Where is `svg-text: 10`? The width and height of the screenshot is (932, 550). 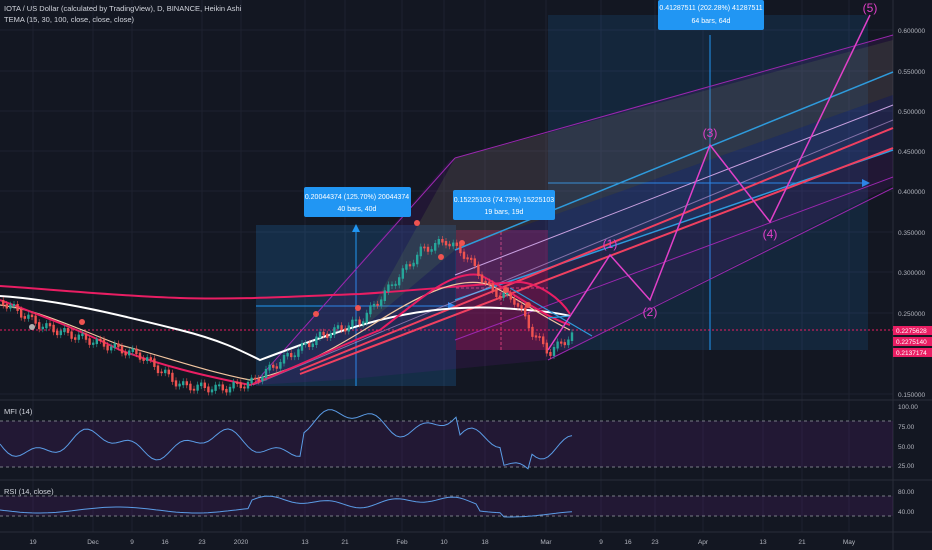 svg-text: 10 is located at coordinates (444, 542).